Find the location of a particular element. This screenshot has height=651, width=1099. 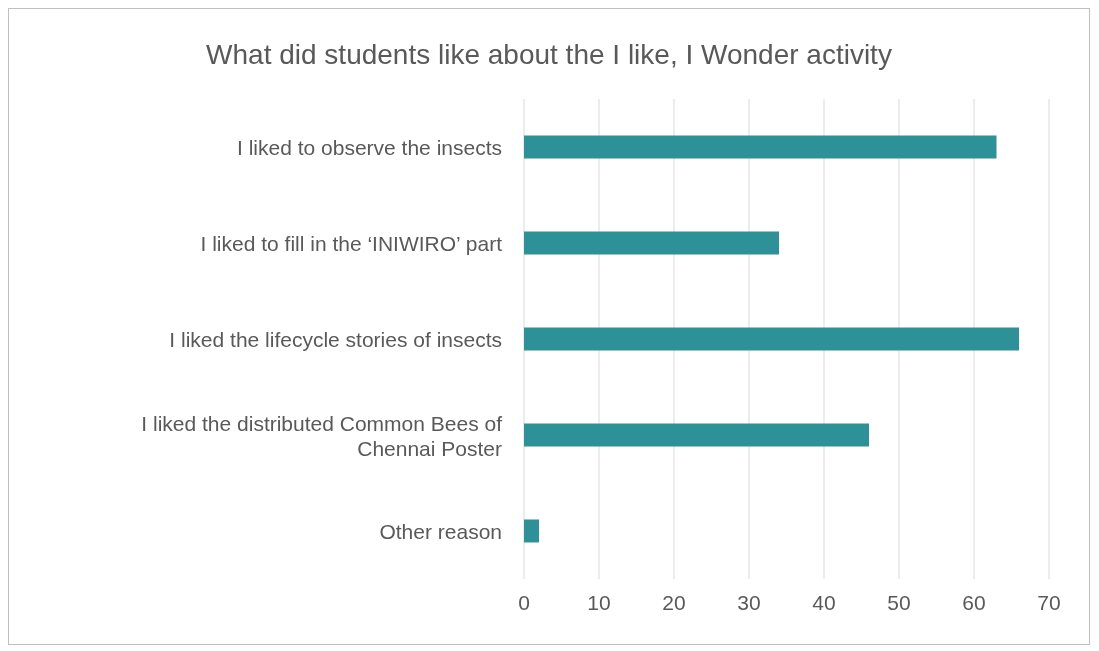

y-tick-label: Other reason is located at coordinates (440, 531).